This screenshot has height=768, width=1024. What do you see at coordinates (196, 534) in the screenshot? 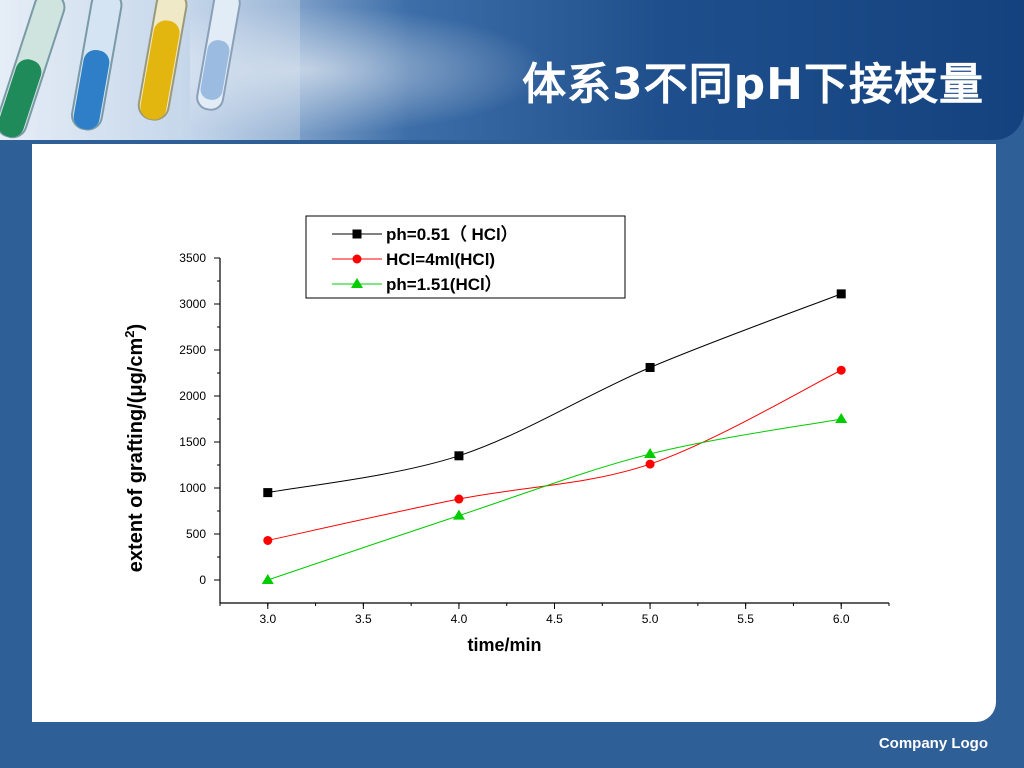
I see `y-tick-label: 500` at bounding box center [196, 534].